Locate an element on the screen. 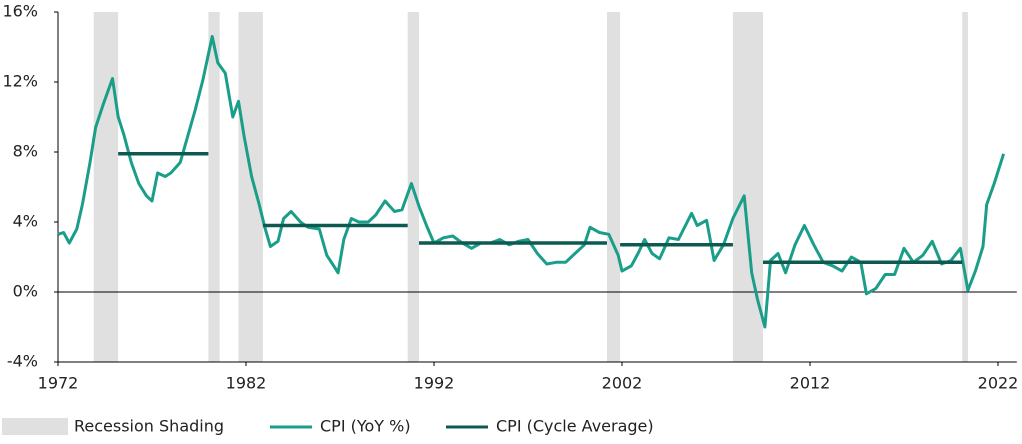 The image size is (1022, 444). y-tick-label: -4% is located at coordinates (22, 361).